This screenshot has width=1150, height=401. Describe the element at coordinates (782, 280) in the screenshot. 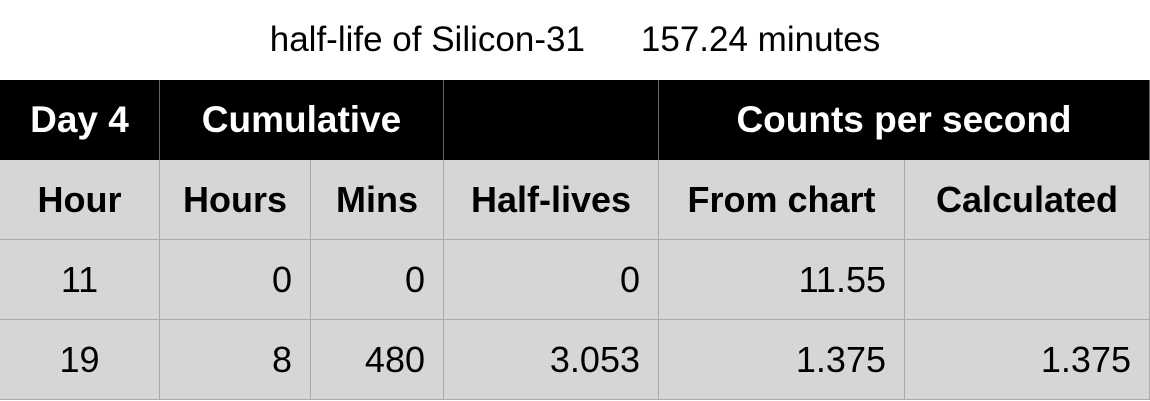

I see `table-cell: 11.55` at that location.